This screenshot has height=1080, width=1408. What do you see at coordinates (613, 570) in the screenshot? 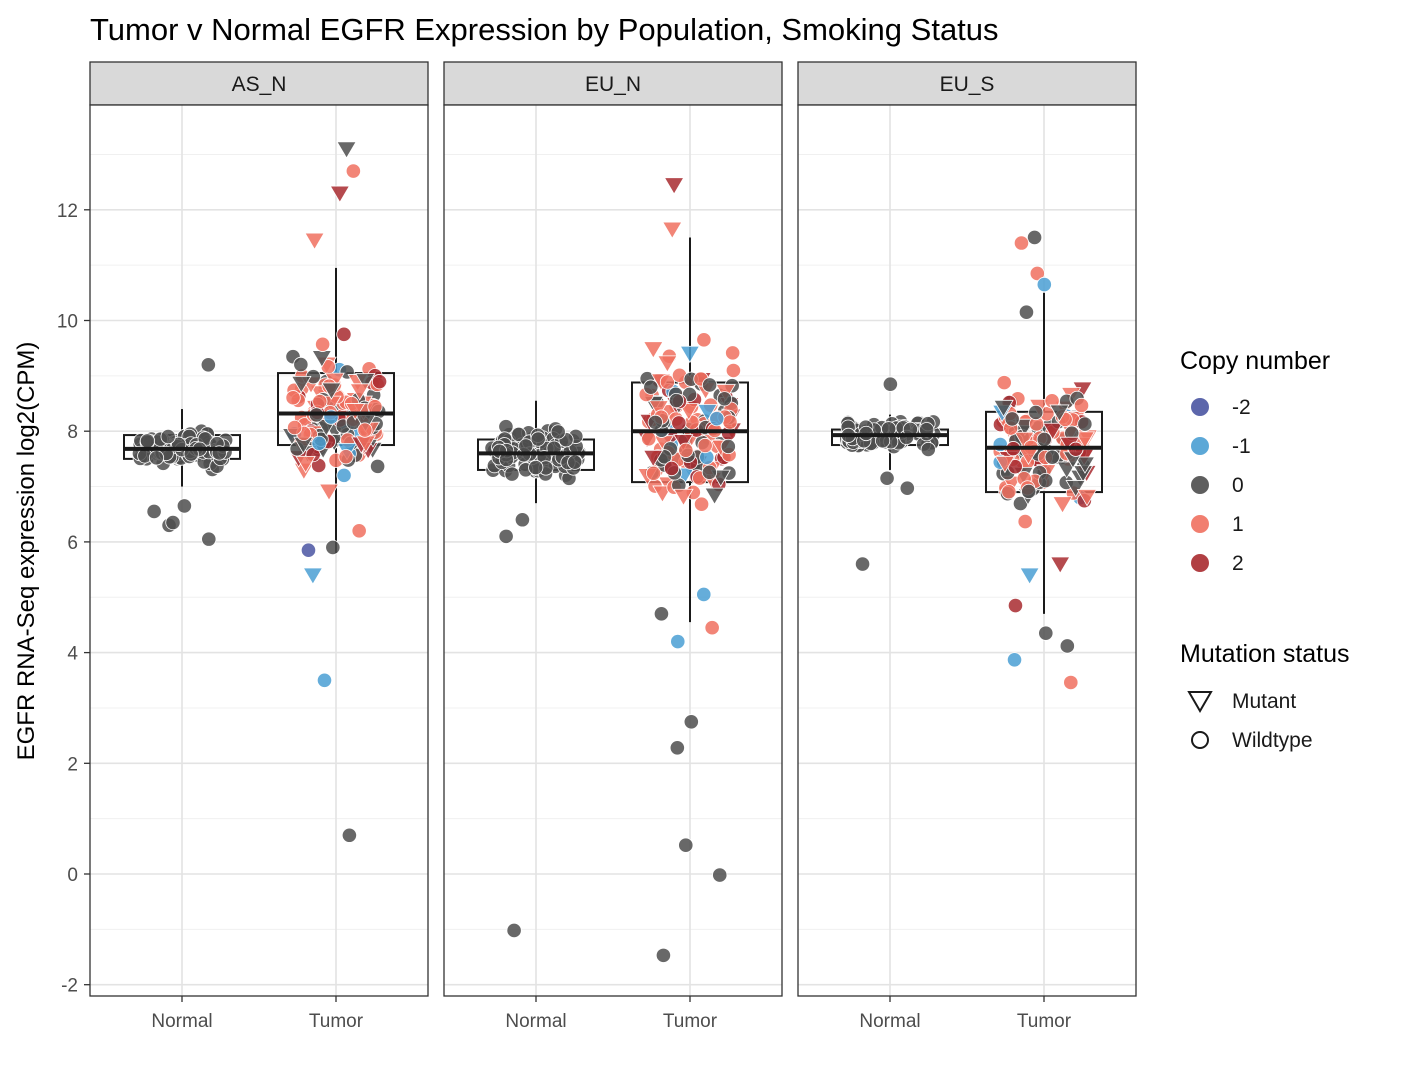
I see `points` at bounding box center [613, 570].